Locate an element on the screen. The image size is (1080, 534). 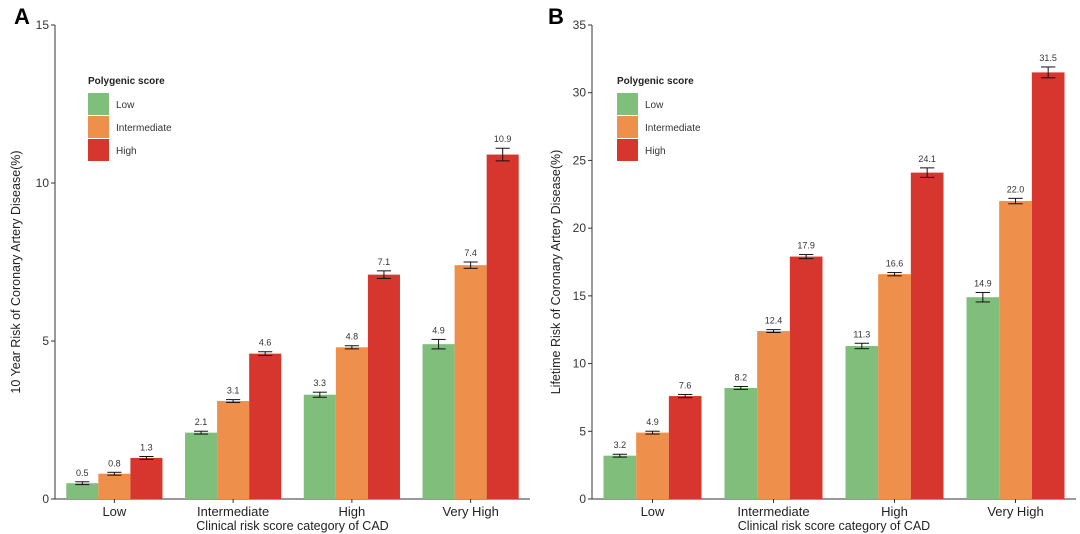
data-label: 16.6 is located at coordinates (895, 264).